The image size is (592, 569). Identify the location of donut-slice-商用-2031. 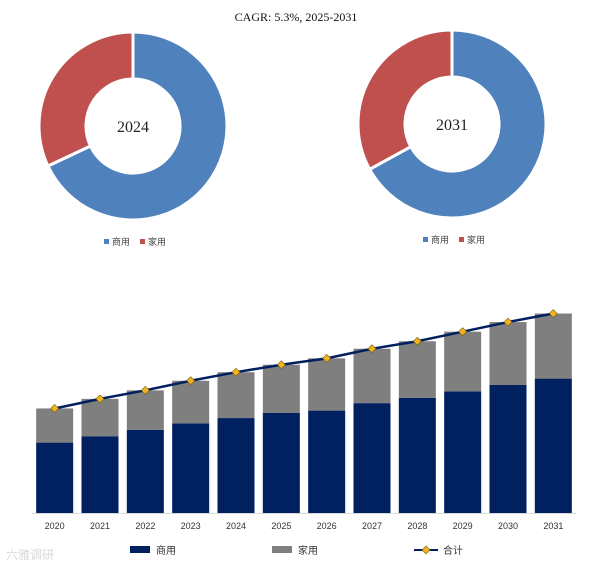
(457, 124).